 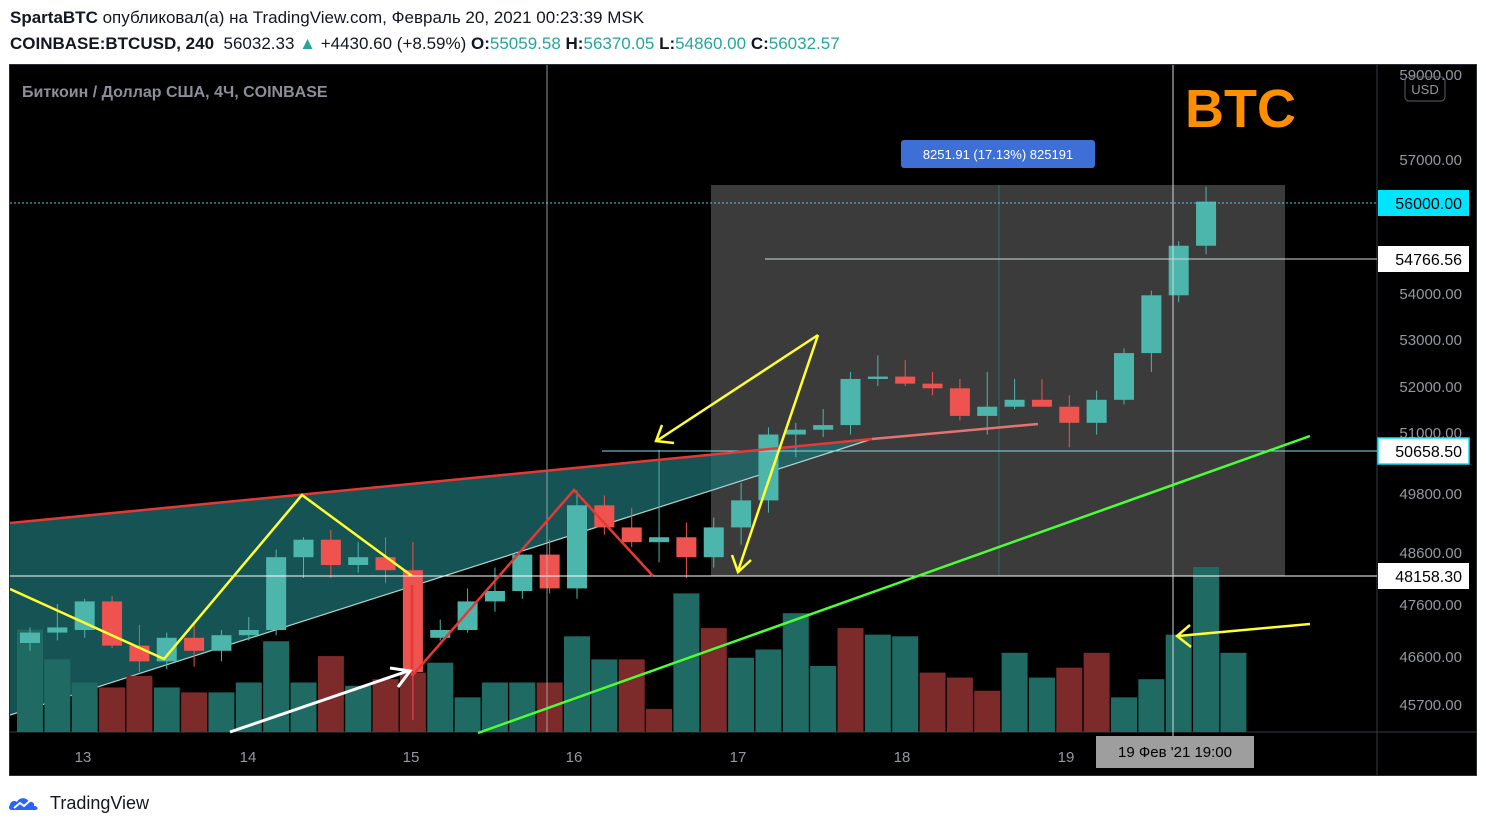 I want to click on white-arrowhead-icon, so click(x=401, y=677).